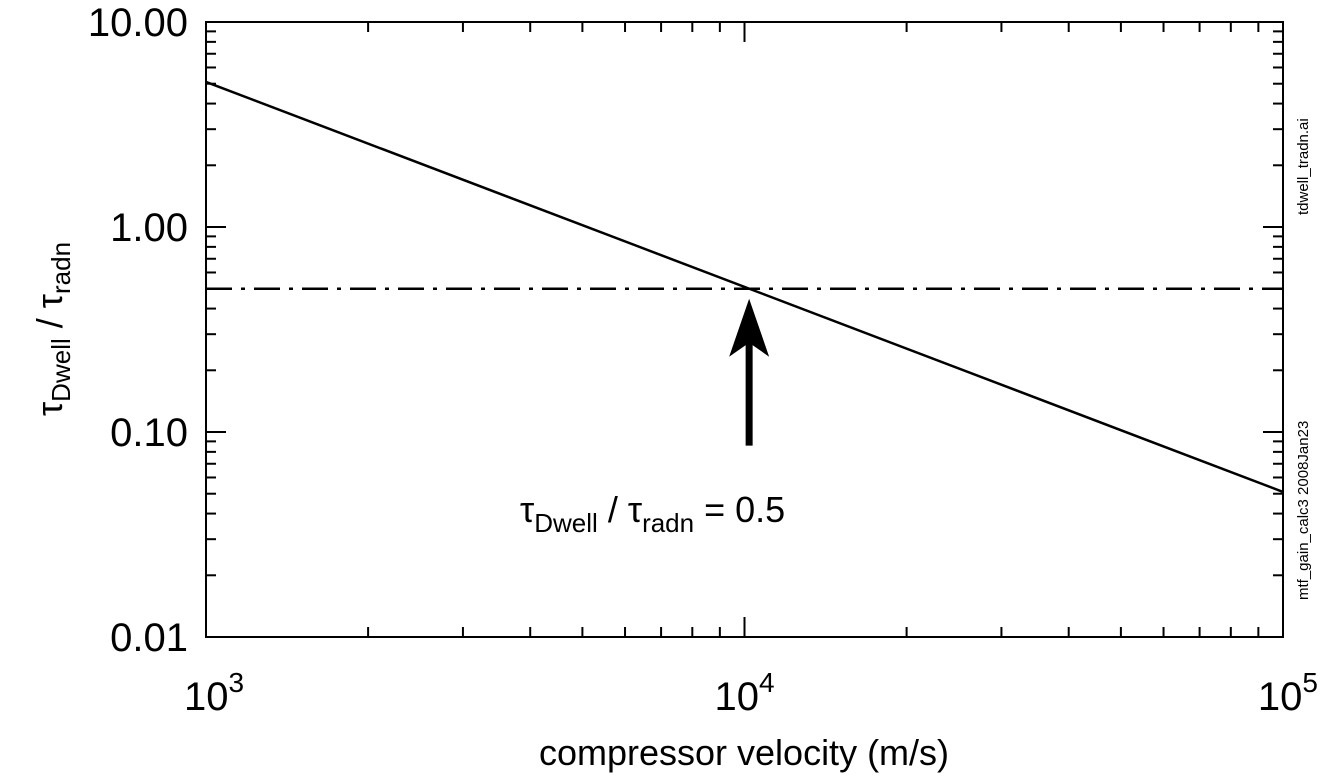 The width and height of the screenshot is (1322, 777). Describe the element at coordinates (149, 228) in the screenshot. I see `y-tick-label: 1.00` at that location.